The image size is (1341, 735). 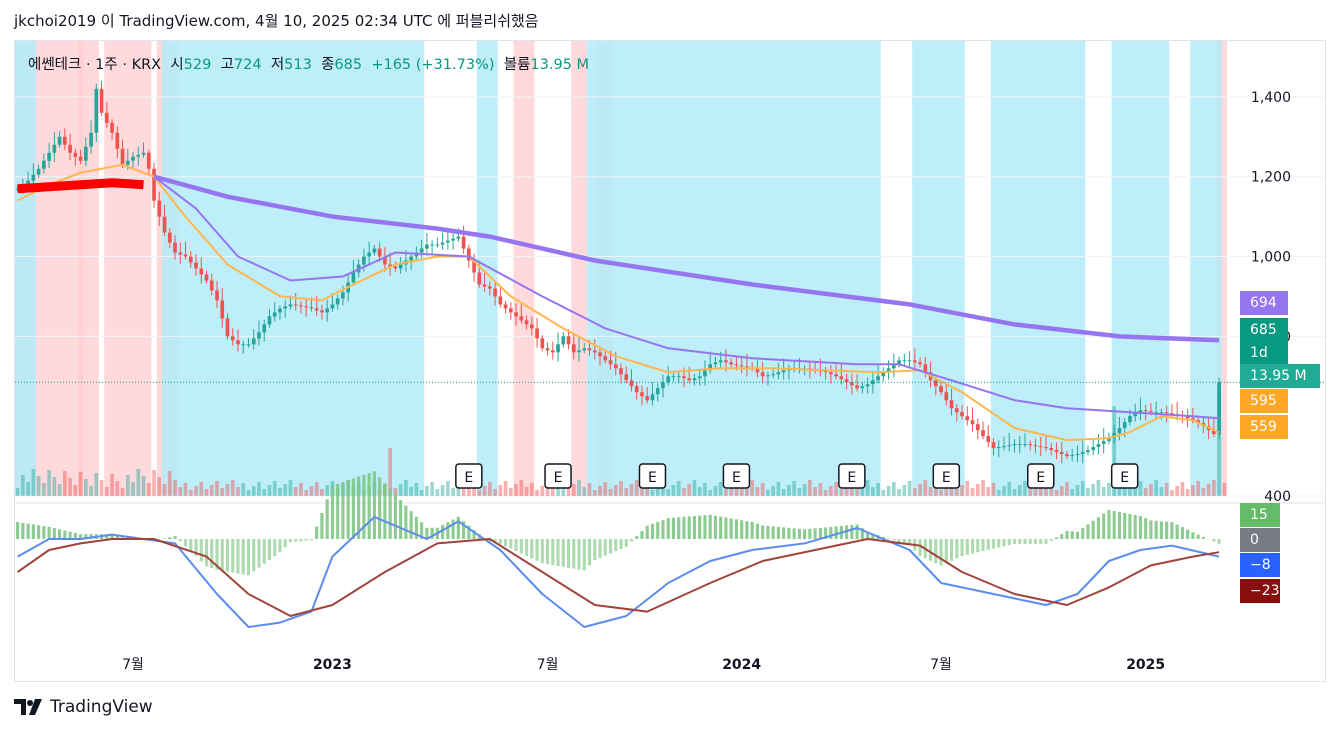 What do you see at coordinates (95, 65) in the screenshot?
I see `legend-symbol: 에쎈테크 · 1주 · KRX` at bounding box center [95, 65].